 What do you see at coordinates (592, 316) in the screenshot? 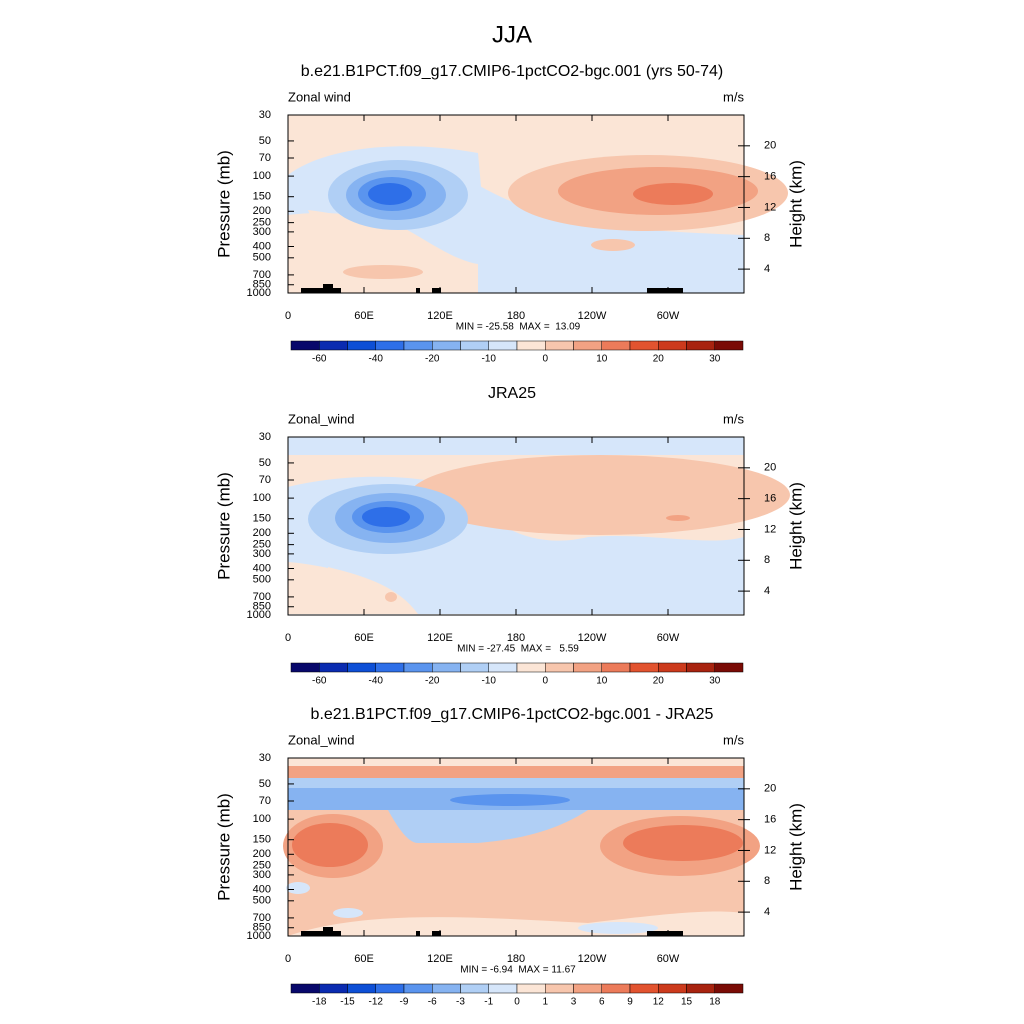
I see `x-tick-label: 120W` at bounding box center [592, 316].